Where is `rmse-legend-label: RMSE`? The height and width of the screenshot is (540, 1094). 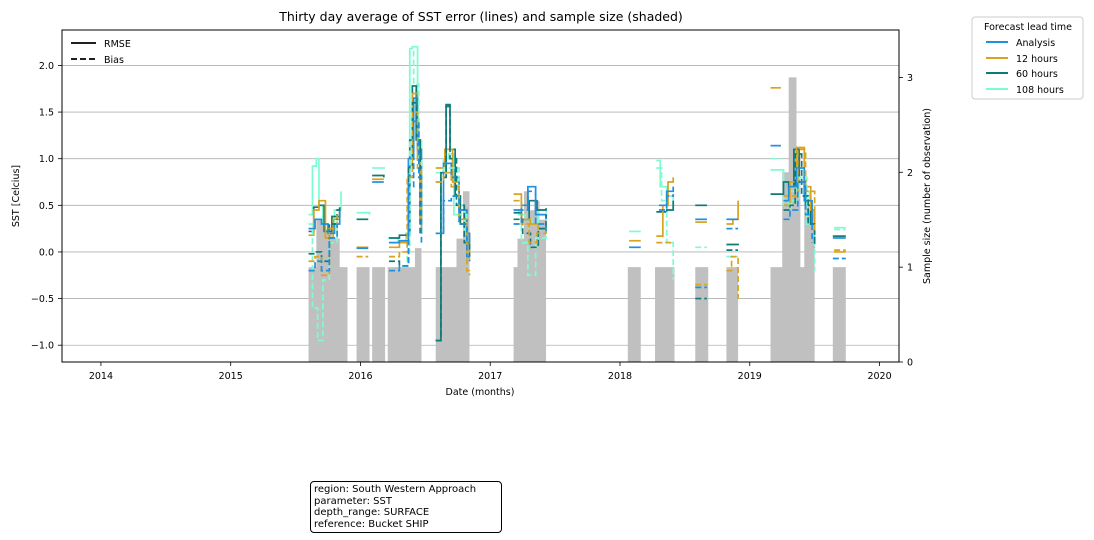
rmse-legend-label: RMSE is located at coordinates (117, 44).